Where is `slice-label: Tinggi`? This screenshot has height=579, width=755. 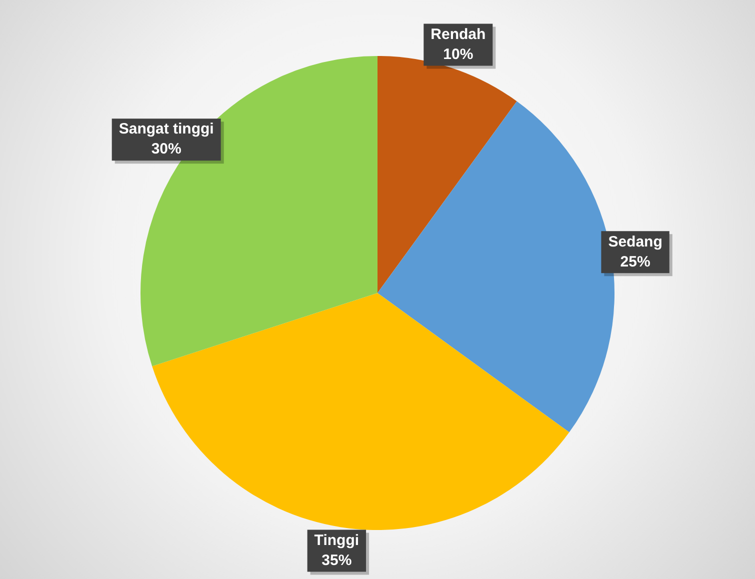
slice-label: Tinggi is located at coordinates (337, 540).